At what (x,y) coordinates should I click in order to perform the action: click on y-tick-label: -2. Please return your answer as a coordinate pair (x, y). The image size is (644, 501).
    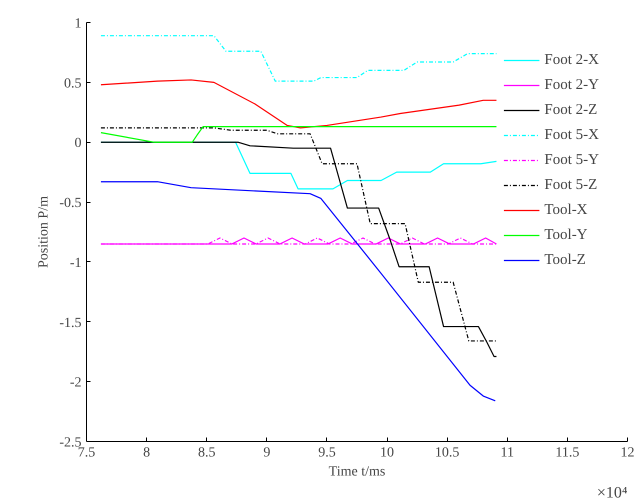
    Looking at the image, I should click on (76, 383).